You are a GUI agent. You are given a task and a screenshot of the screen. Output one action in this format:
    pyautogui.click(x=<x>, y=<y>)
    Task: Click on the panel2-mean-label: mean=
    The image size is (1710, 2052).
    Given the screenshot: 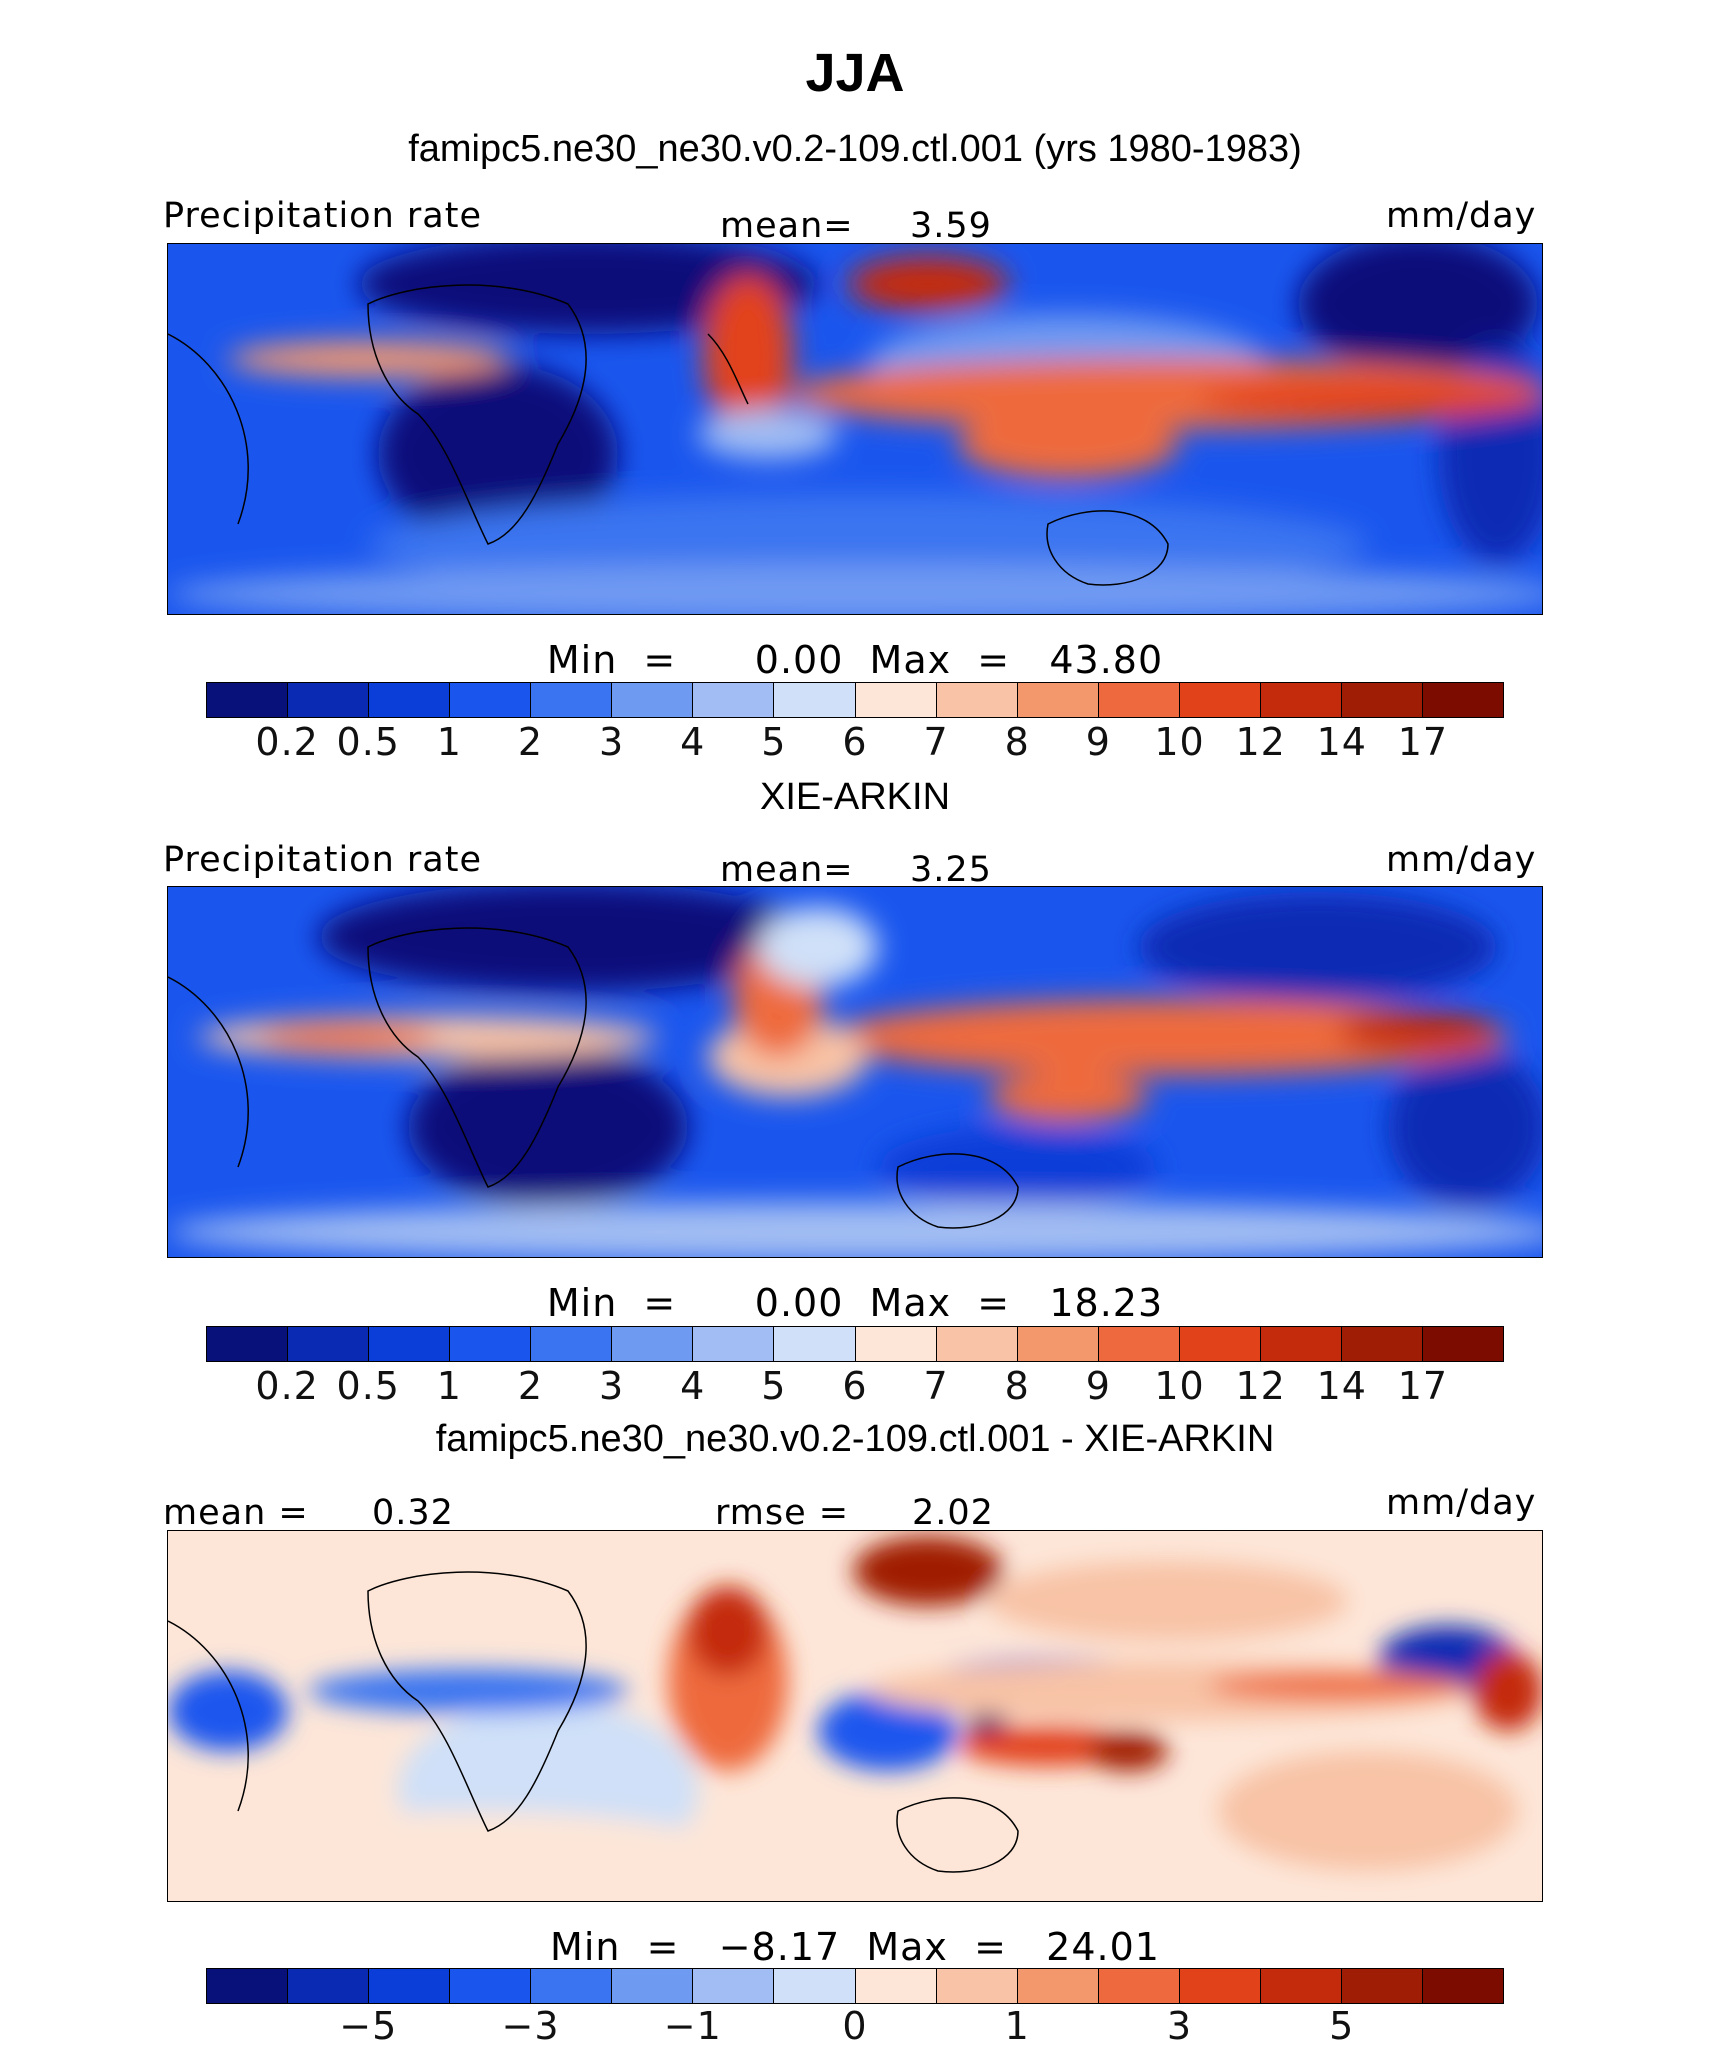 What is the action you would take?
    pyautogui.click(x=787, y=870)
    